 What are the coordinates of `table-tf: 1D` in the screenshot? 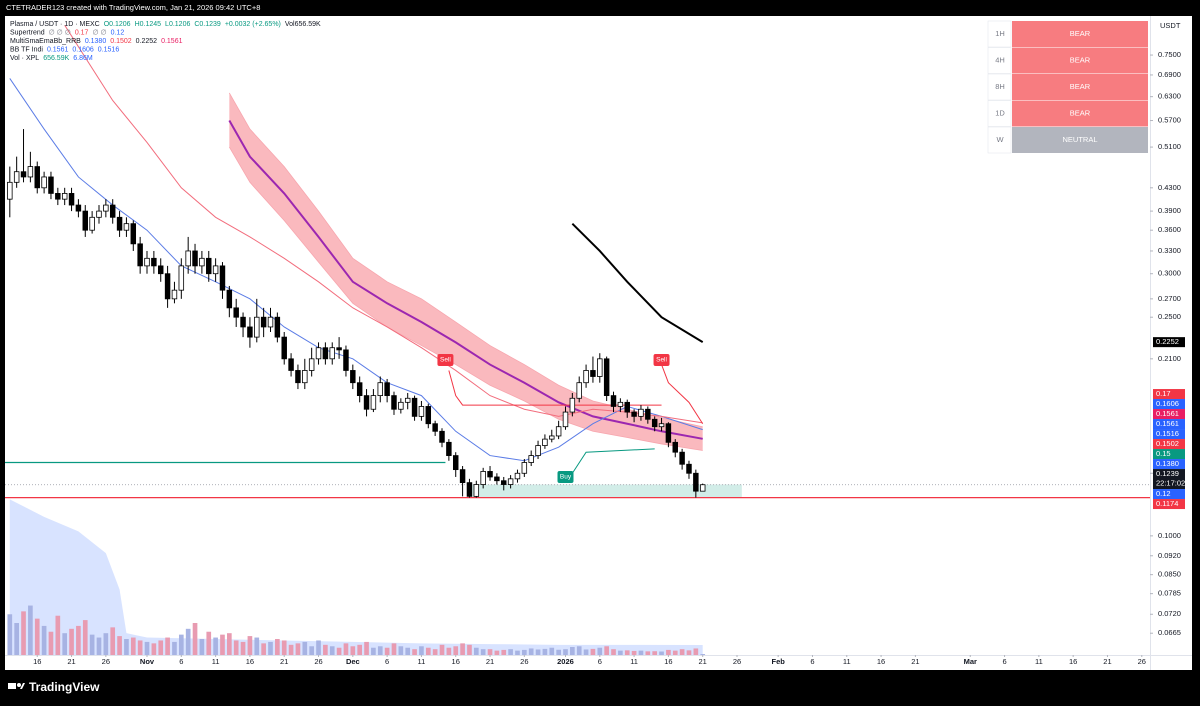 It's located at (1000, 112).